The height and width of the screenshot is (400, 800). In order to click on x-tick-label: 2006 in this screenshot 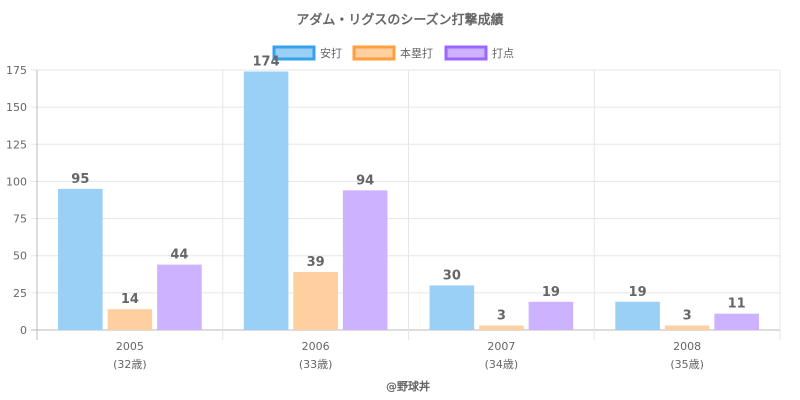, I will do `click(316, 346)`.